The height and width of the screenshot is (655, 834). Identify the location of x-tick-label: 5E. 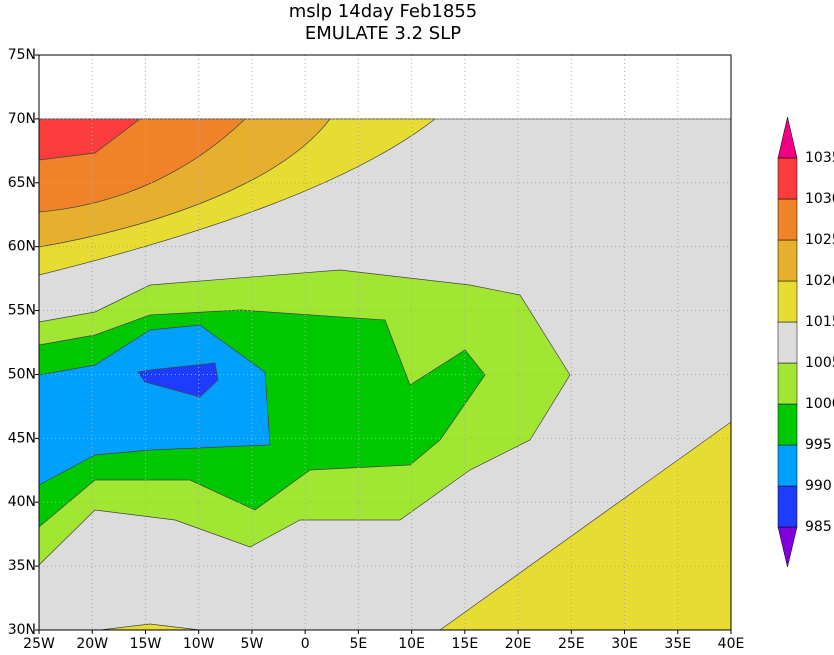
(359, 643).